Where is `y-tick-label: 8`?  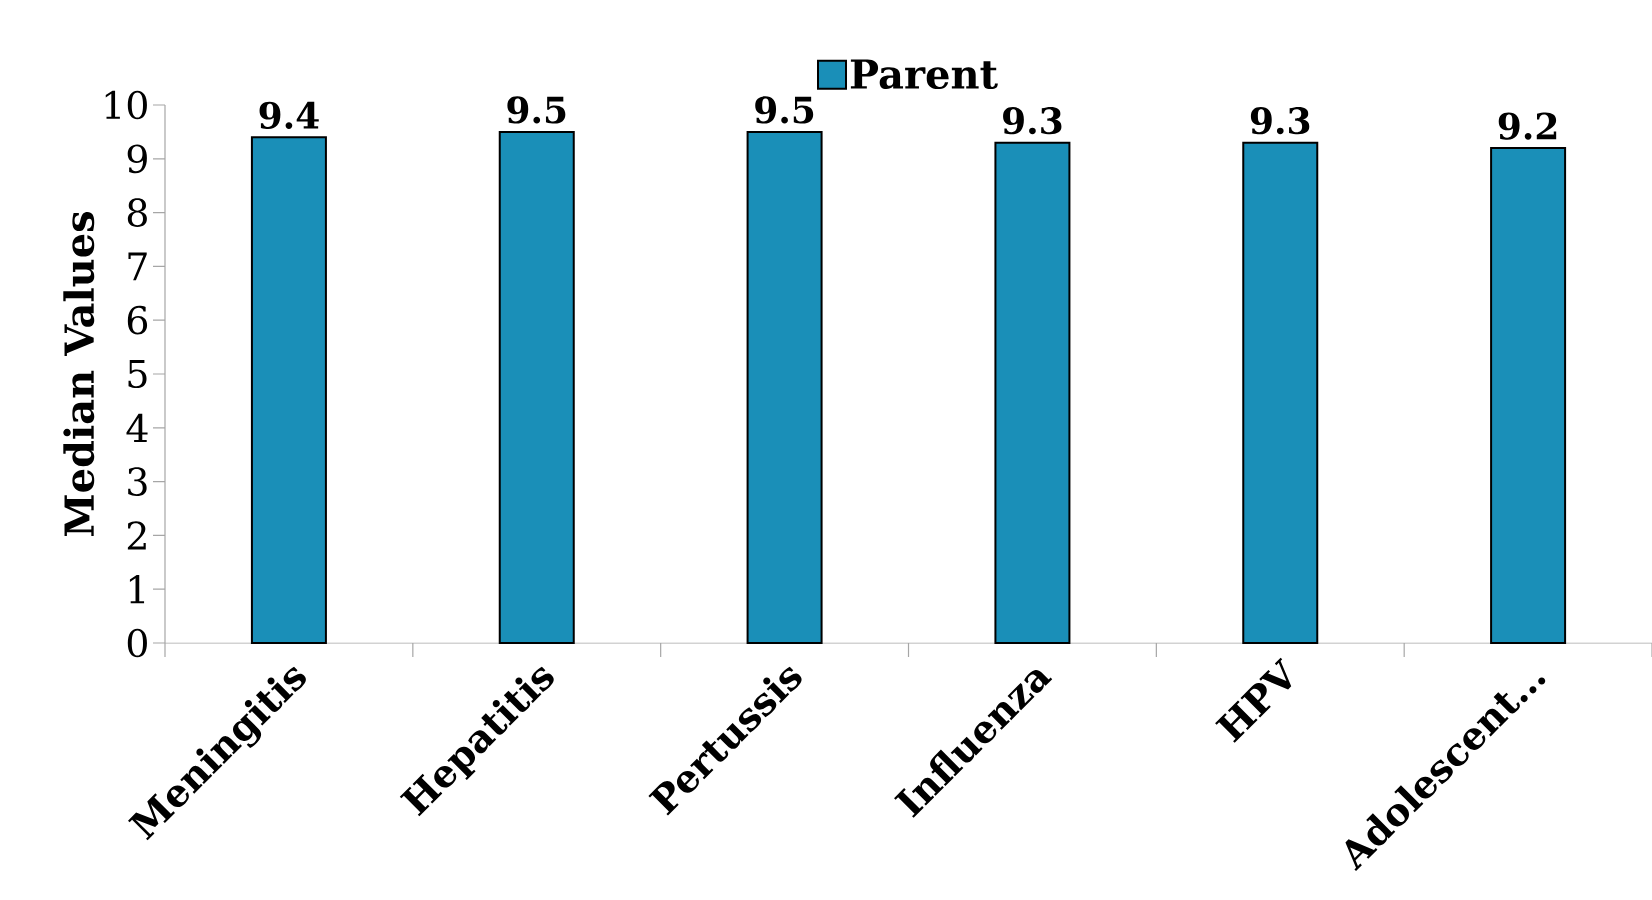 y-tick-label: 8 is located at coordinates (137, 212).